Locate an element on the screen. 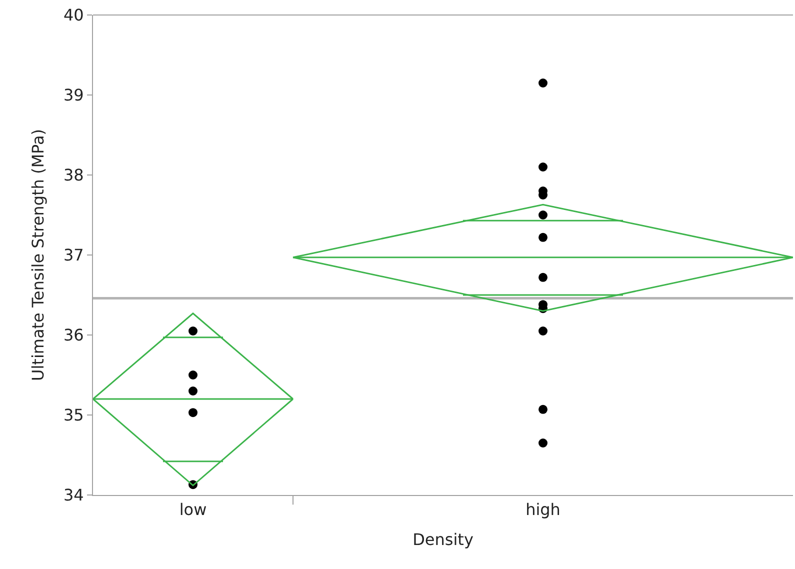  y-tick-label: 38 is located at coordinates (73, 175).